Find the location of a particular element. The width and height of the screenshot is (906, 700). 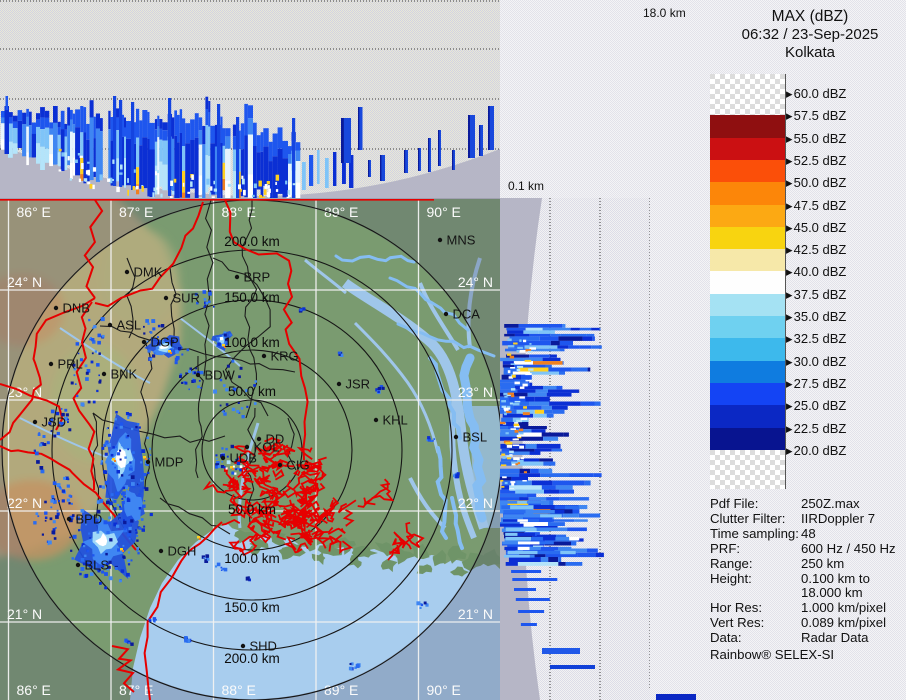

svg-text: MNS is located at coordinates (461, 240).